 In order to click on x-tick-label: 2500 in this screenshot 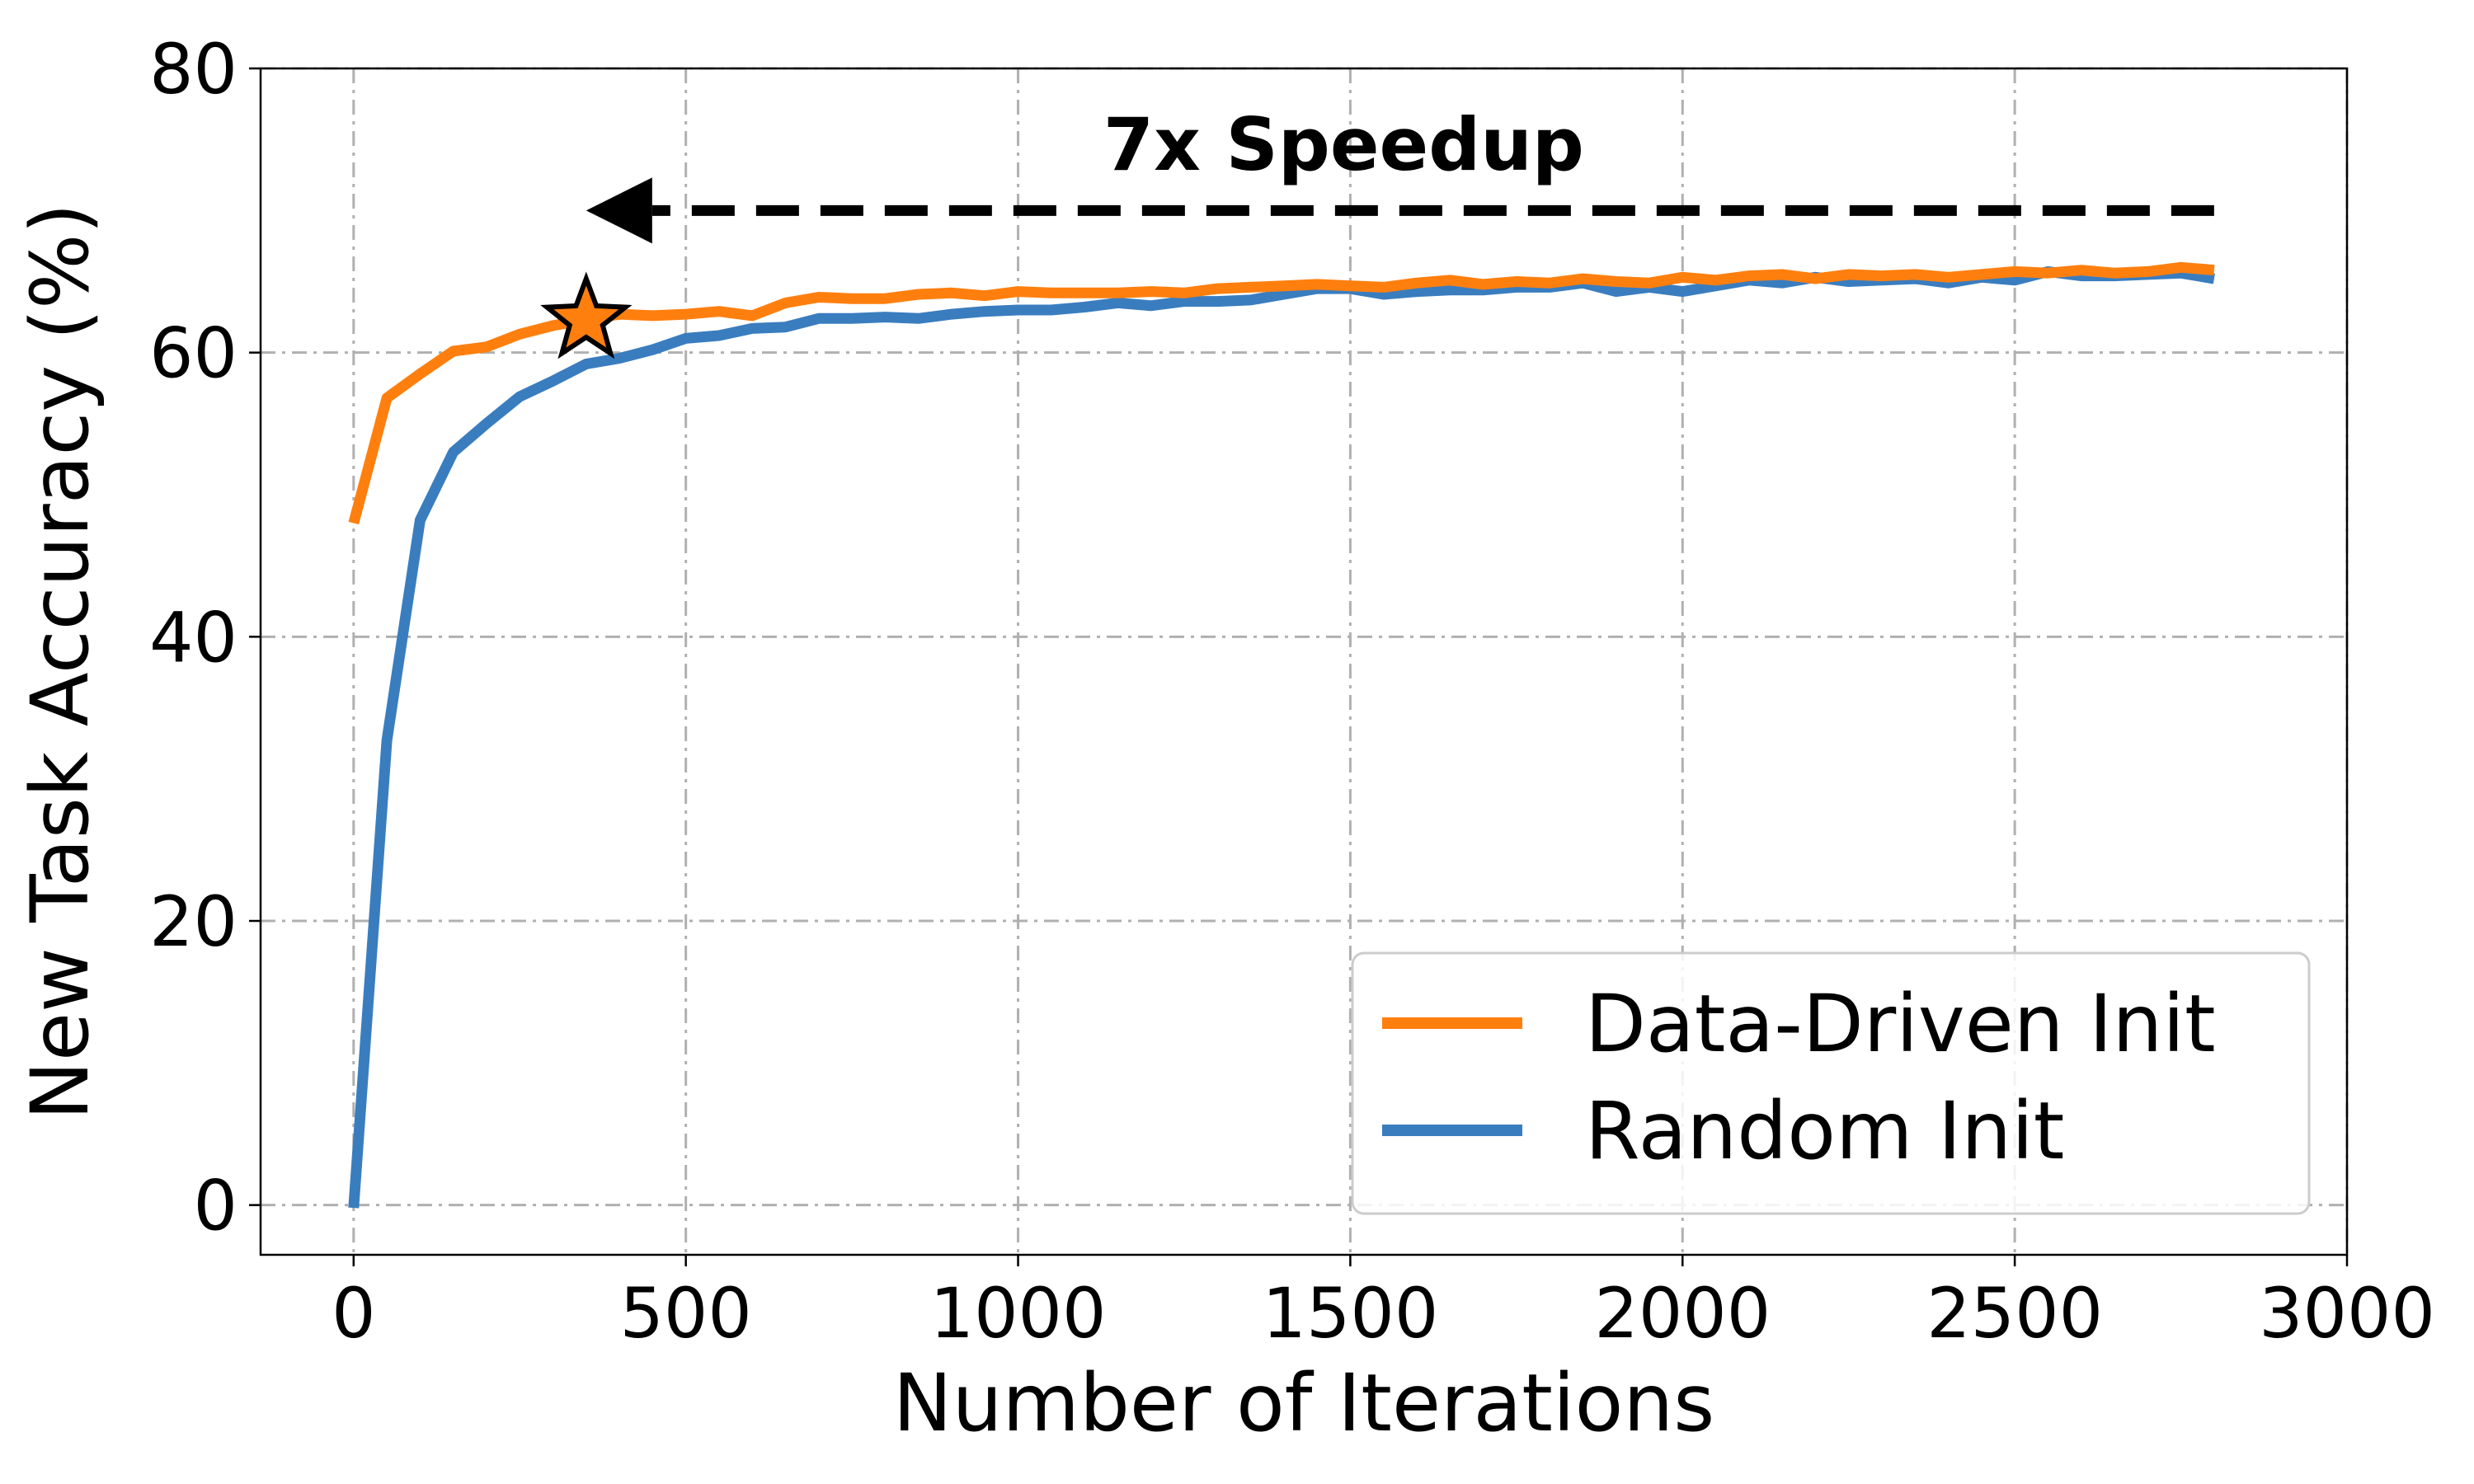, I will do `click(2014, 1313)`.